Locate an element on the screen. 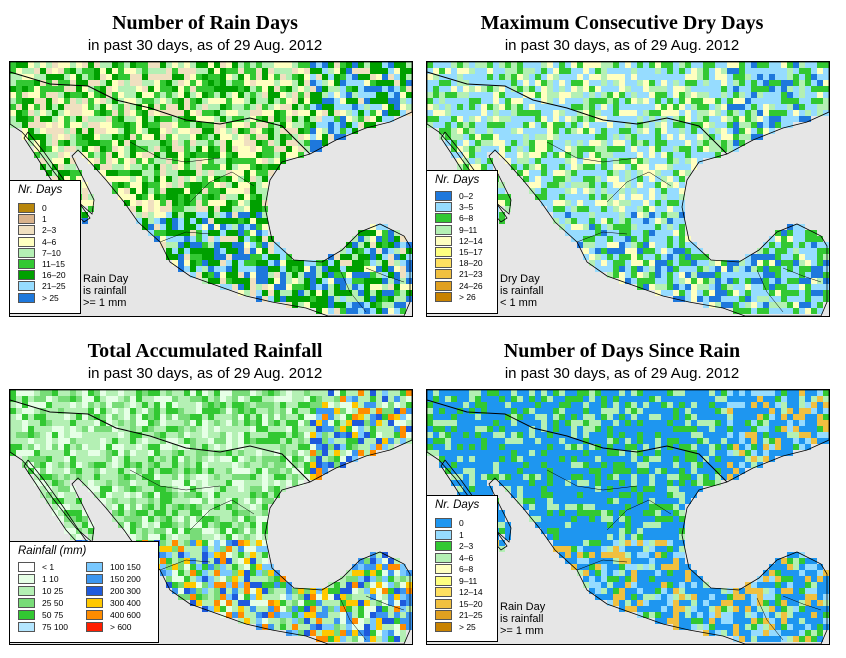 The width and height of the screenshot is (846, 658). legend-swatch is located at coordinates (26, 230).